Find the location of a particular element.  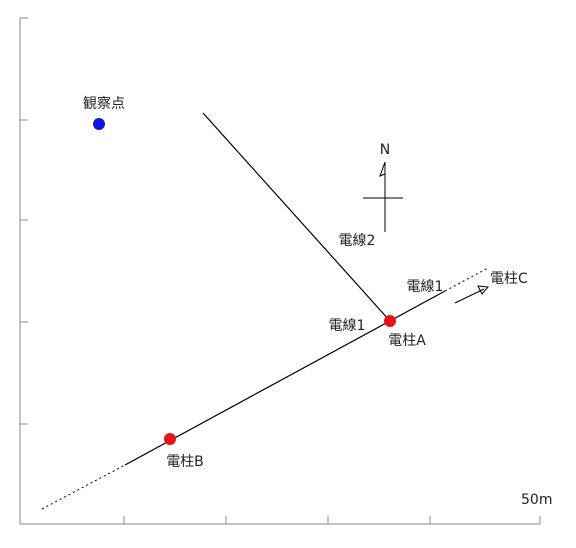

arrow-head is located at coordinates (483, 290).